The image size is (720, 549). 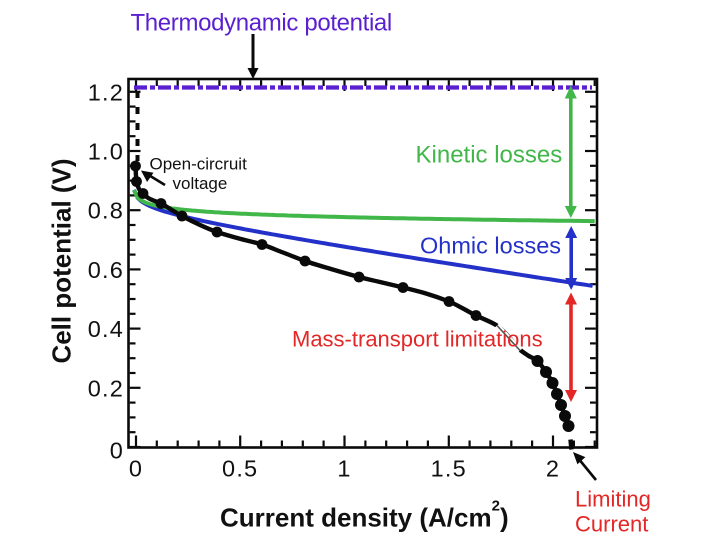 What do you see at coordinates (106, 270) in the screenshot?
I see `svg-text: 0.6` at bounding box center [106, 270].